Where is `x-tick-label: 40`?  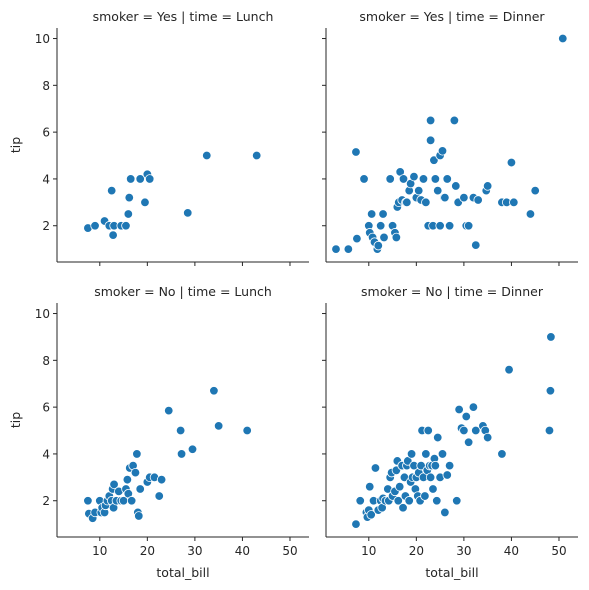
x-tick-label: 40 is located at coordinates (511, 551).